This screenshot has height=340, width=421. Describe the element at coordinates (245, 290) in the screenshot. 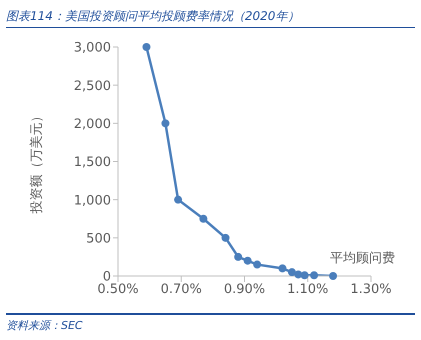

I see `x-tick-label: 0.90%` at that location.